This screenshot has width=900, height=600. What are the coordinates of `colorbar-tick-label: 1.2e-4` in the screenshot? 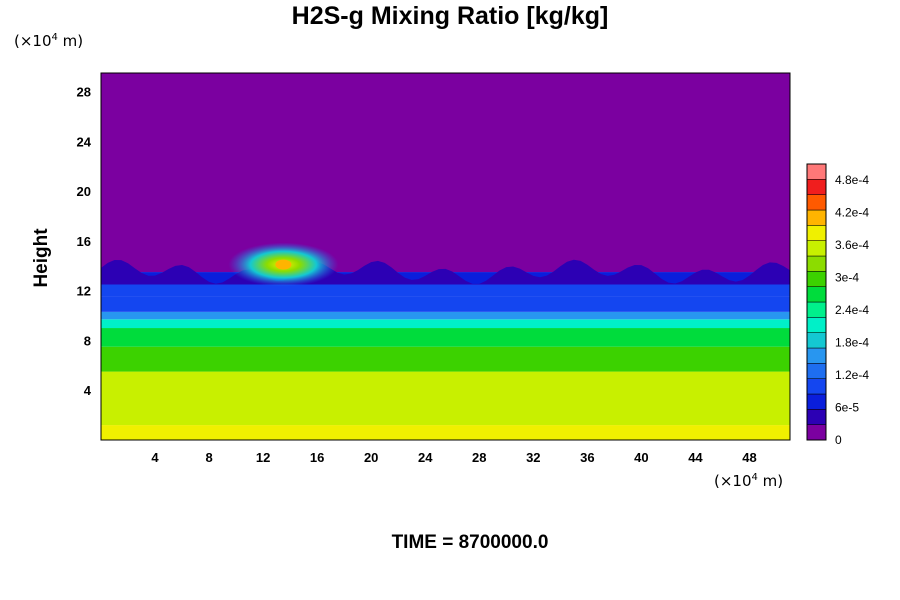 It's located at (852, 375).